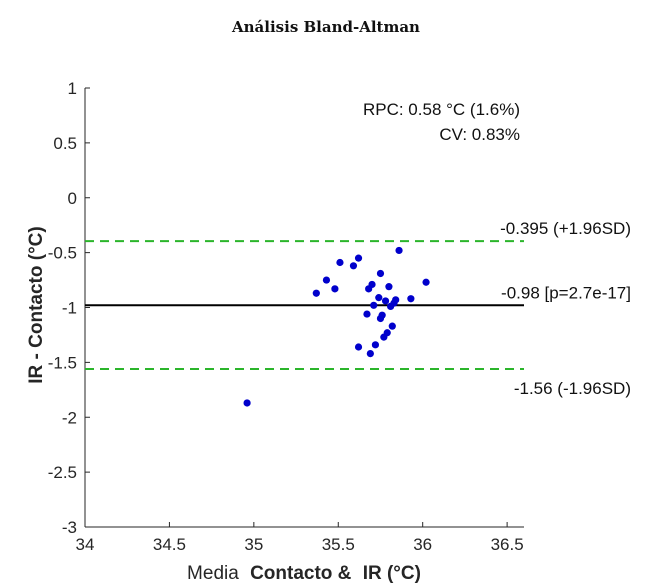 The height and width of the screenshot is (587, 651). Describe the element at coordinates (572, 388) in the screenshot. I see `reference-line-label: -1.56 (-1.96SD)` at that location.